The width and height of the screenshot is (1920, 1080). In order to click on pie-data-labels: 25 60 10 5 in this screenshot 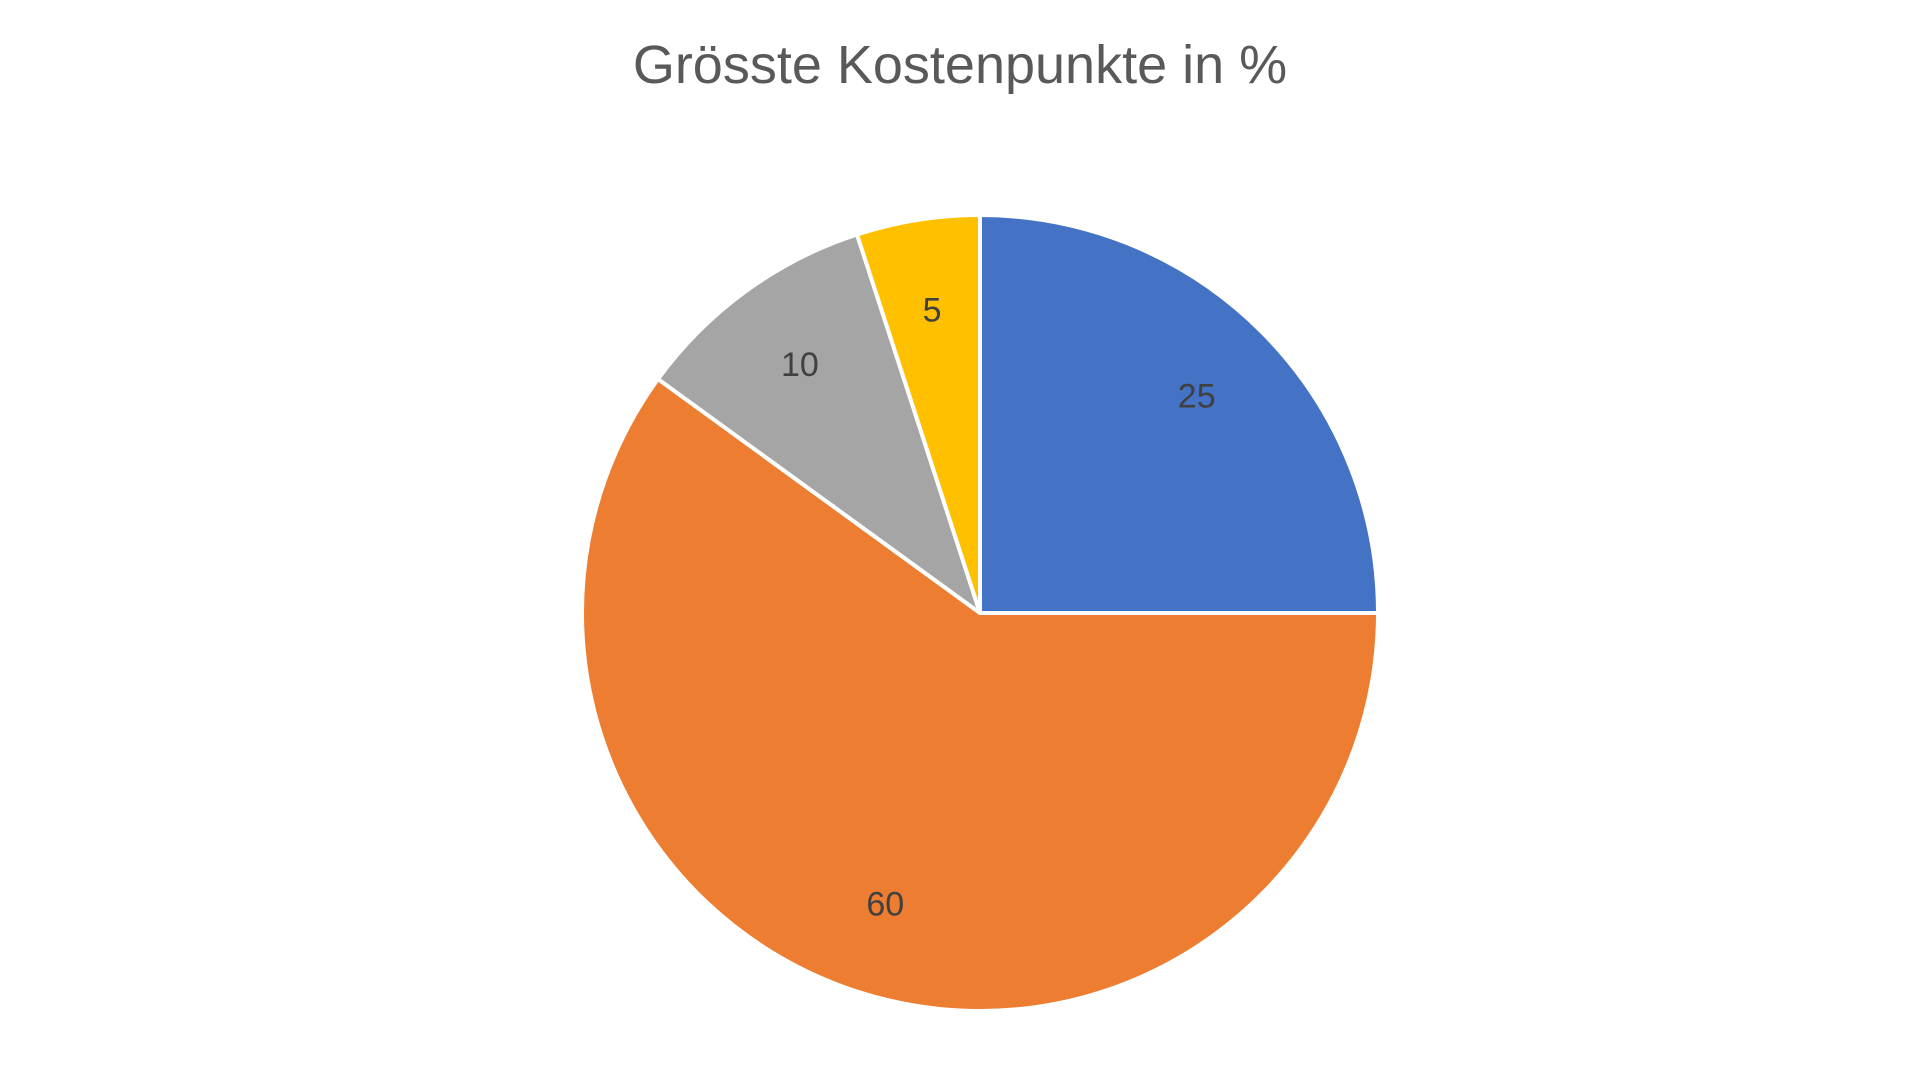, I will do `click(998, 607)`.